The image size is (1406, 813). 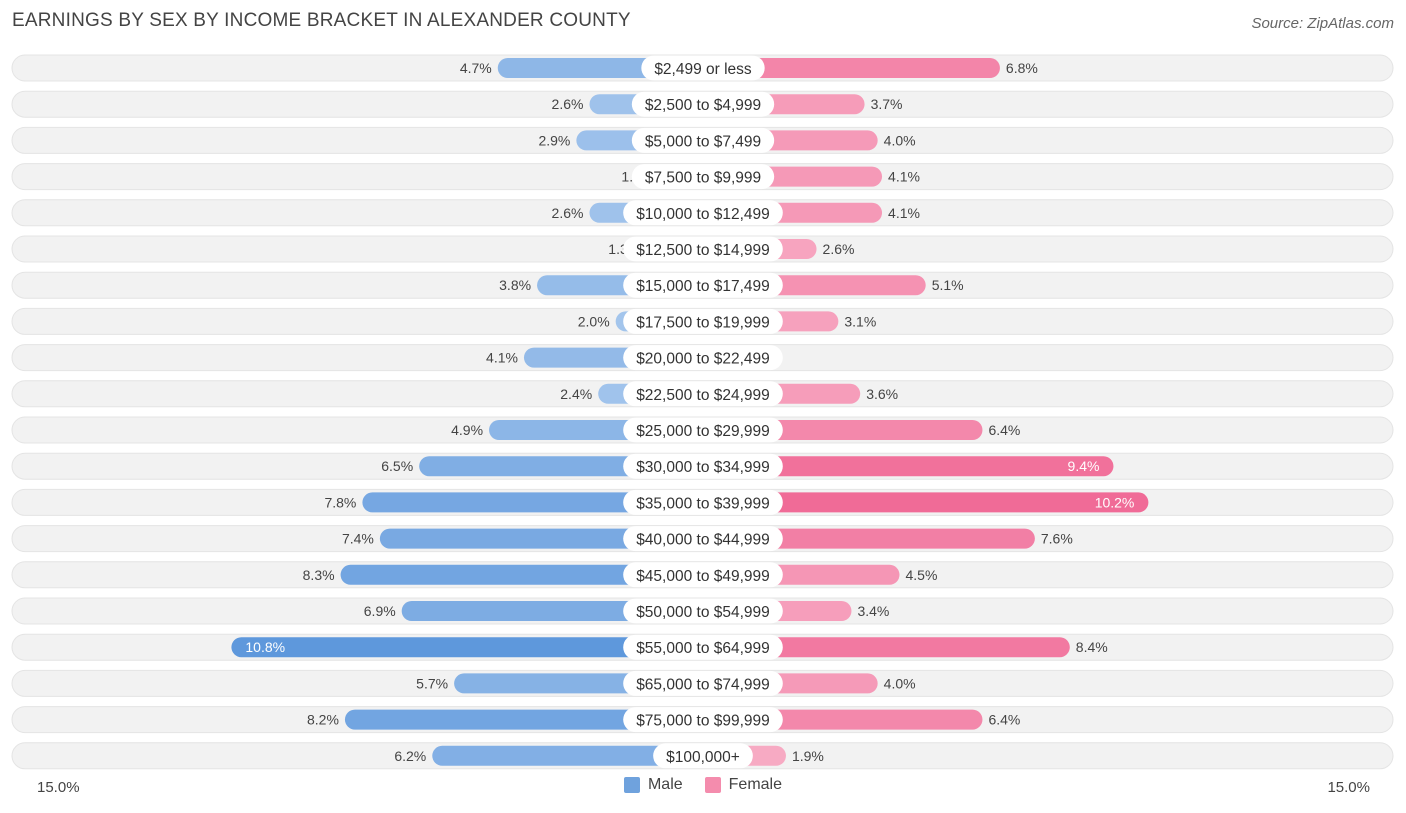 I want to click on female-value-label: 6.8%, so click(x=1022, y=68).